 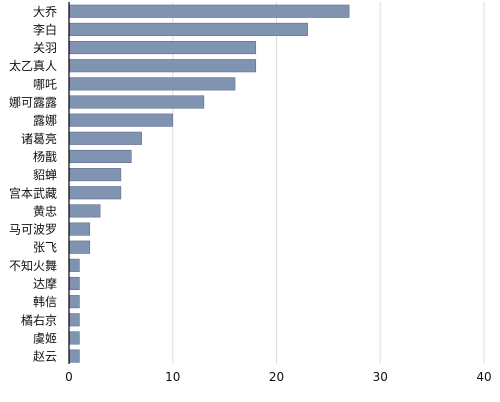 What do you see at coordinates (172, 377) in the screenshot?
I see `x-tick-label: 10` at bounding box center [172, 377].